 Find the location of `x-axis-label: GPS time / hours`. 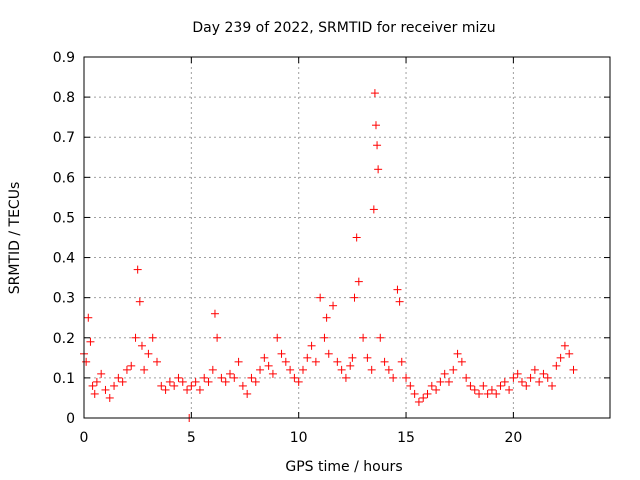

x-axis-label: GPS time / hours is located at coordinates (343, 467).